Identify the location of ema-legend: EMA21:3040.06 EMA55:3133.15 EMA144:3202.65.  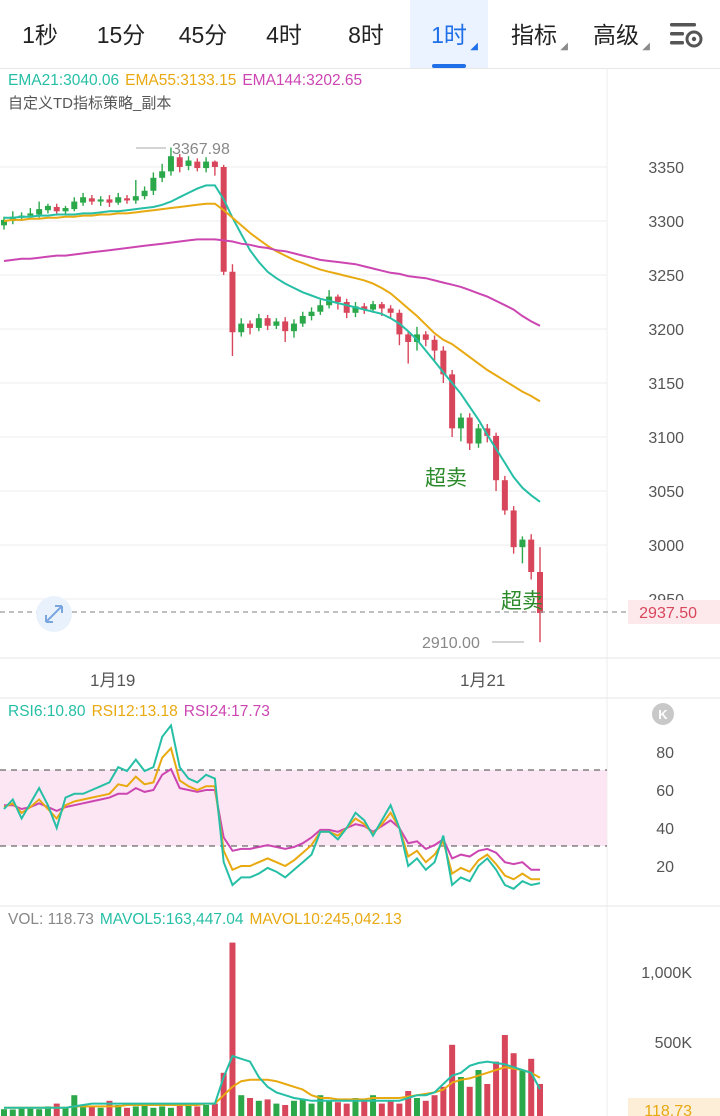
(188, 81).